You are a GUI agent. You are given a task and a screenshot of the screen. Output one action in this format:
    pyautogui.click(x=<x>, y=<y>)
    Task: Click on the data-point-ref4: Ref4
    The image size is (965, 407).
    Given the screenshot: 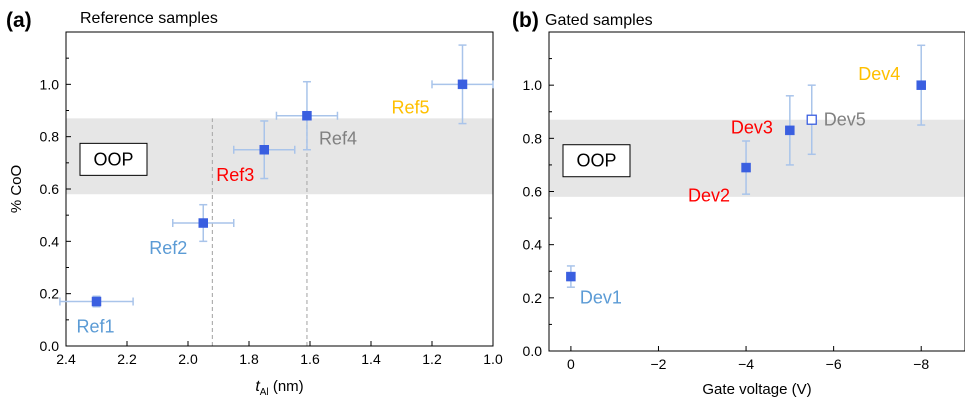 What is the action you would take?
    pyautogui.click(x=316, y=115)
    